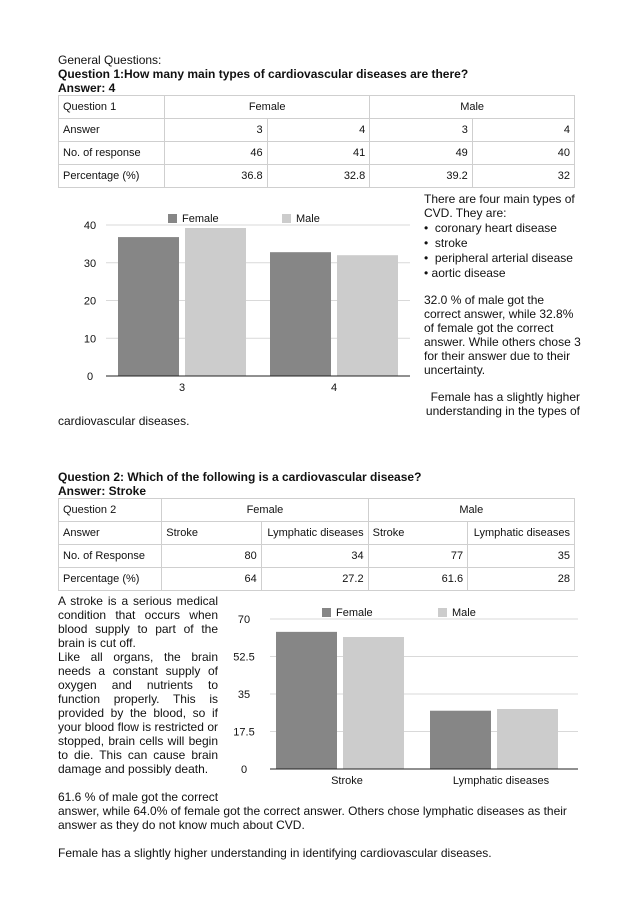 This screenshot has width=638, height=902. Describe the element at coordinates (138, 727) in the screenshot. I see `text-line: your blood flow is restricted or` at that location.